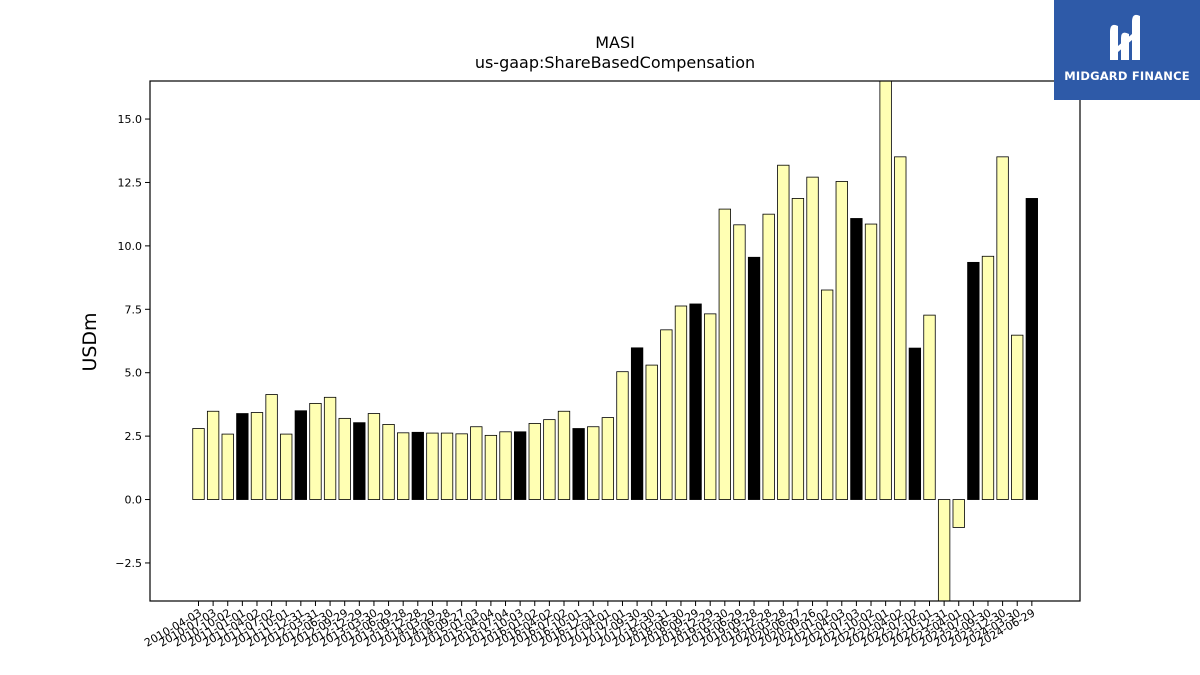  What do you see at coordinates (615, 42) in the screenshot?
I see `chart-title: MASI` at bounding box center [615, 42].